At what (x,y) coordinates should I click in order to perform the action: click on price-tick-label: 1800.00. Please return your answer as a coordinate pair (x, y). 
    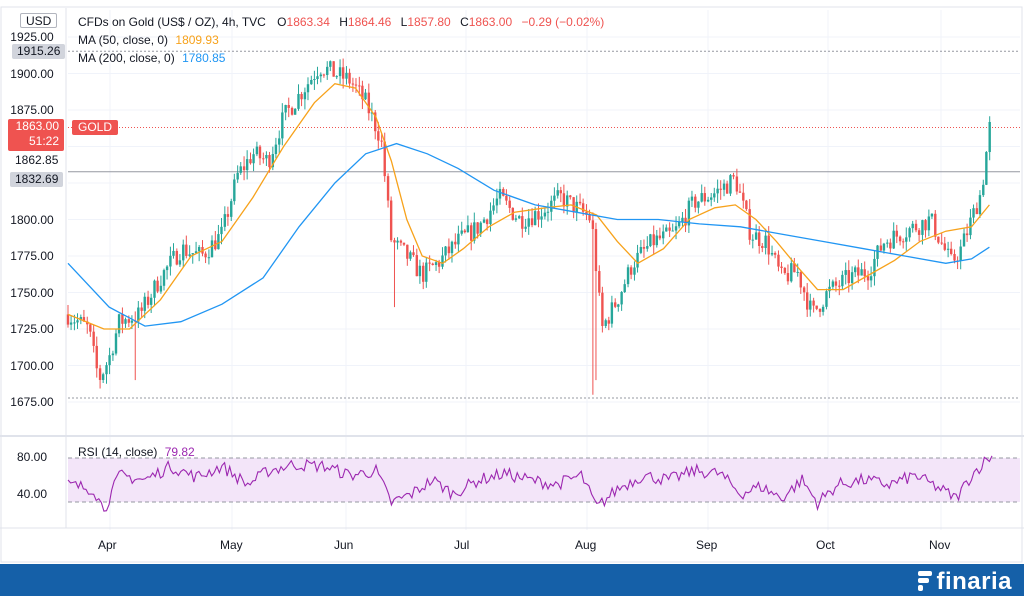
    Looking at the image, I should click on (32, 219).